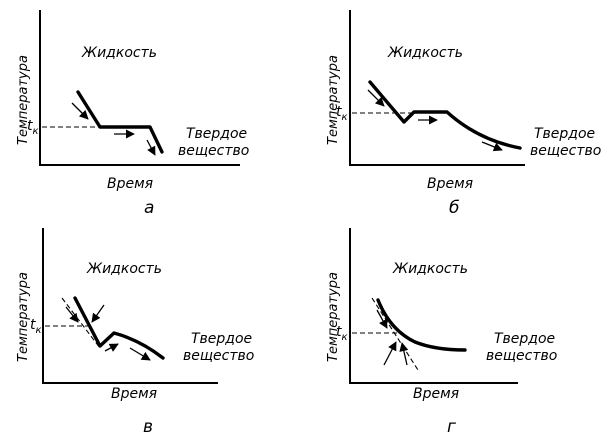 Image resolution: width=615 pixels, height=441 pixels. I want to click on panel-a-arrow-solid, so click(151, 147).